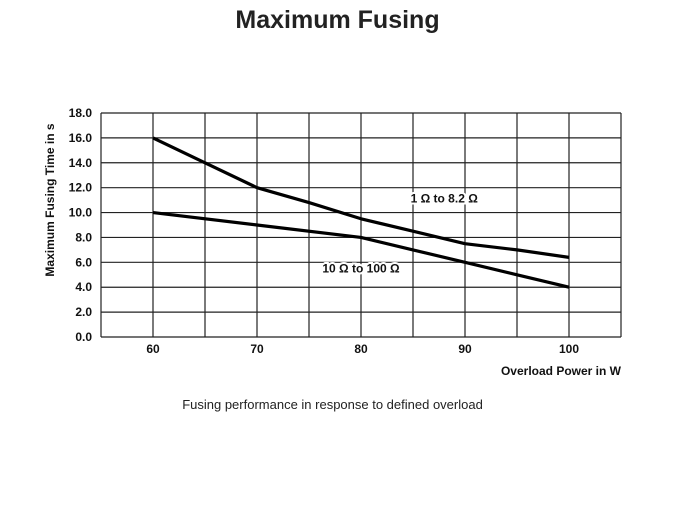 This screenshot has height=506, width=675. I want to click on y-tick-label: 0.0, so click(83, 337).